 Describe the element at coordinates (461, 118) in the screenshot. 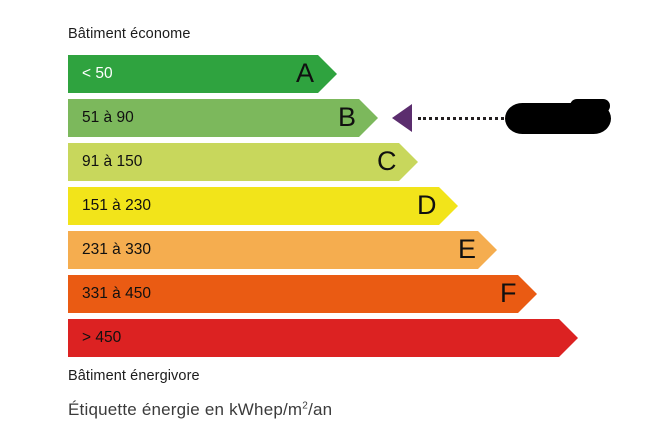

I see `marker-leader-line` at that location.